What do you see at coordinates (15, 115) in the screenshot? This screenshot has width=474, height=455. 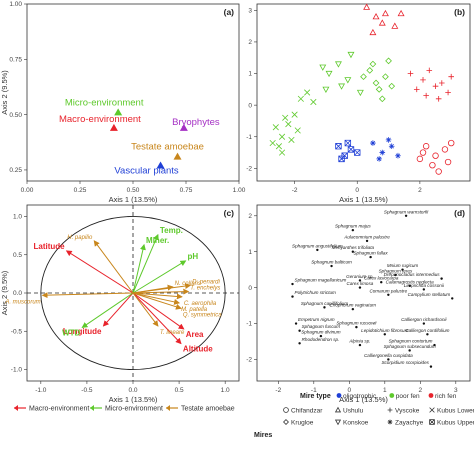 I see `y-tick-label: 0.50` at bounding box center [15, 115].